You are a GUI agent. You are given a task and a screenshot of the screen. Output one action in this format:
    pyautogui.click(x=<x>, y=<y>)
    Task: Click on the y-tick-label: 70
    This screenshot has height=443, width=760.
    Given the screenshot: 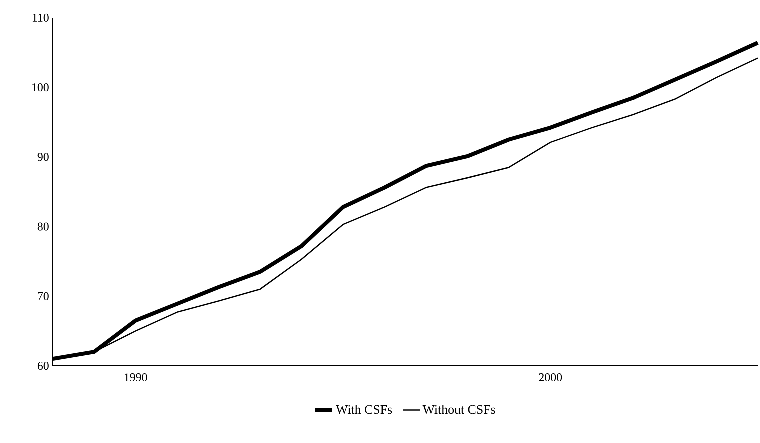 What is the action you would take?
    pyautogui.click(x=43, y=296)
    